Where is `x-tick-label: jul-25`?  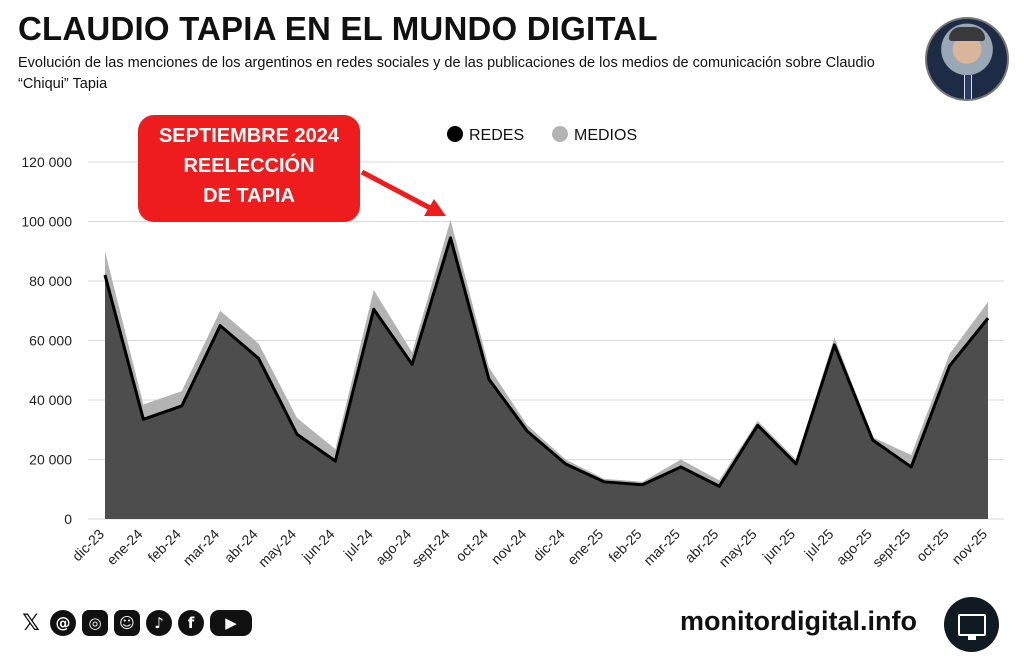
x-tick-label: jul-25 is located at coordinates (818, 544).